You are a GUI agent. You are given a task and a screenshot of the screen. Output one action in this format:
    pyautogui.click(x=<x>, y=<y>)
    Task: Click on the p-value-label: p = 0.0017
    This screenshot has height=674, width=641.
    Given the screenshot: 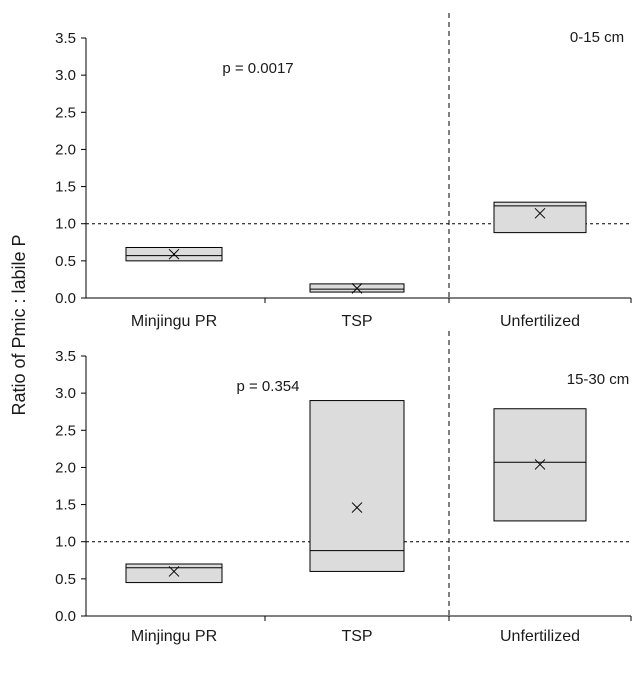 What is the action you would take?
    pyautogui.click(x=257, y=68)
    